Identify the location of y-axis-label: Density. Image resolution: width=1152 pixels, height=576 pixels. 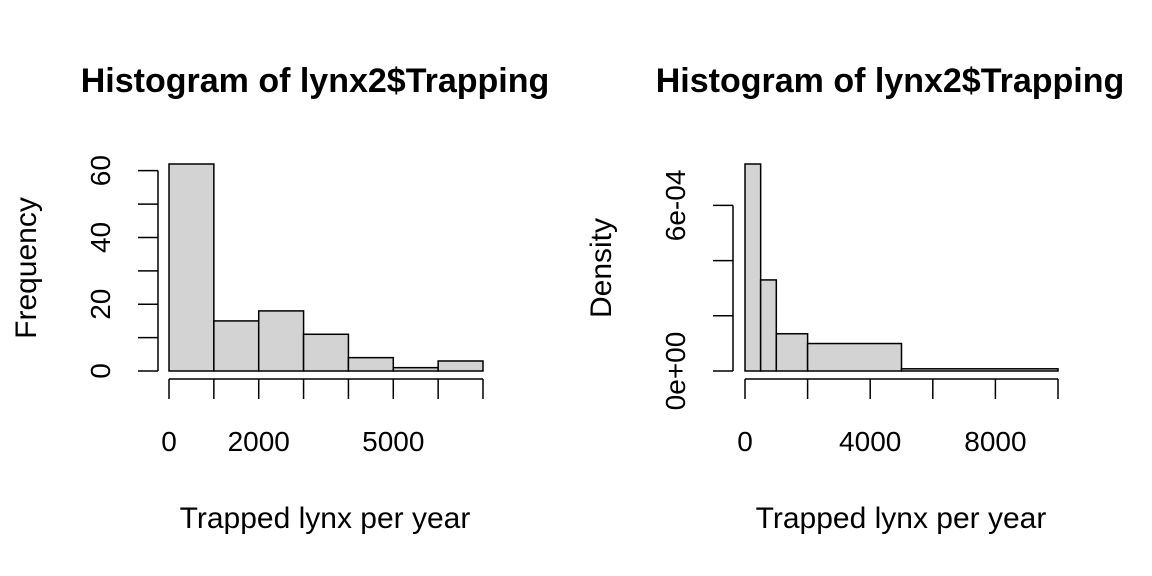
(601, 268).